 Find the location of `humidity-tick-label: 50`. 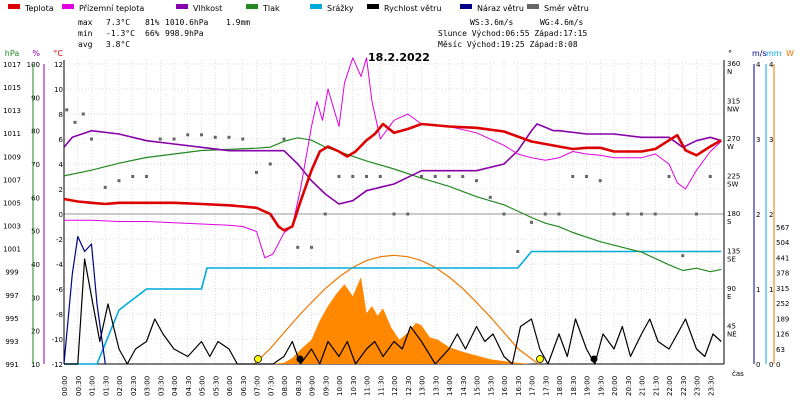

humidity-tick-label: 50 is located at coordinates (35, 232).